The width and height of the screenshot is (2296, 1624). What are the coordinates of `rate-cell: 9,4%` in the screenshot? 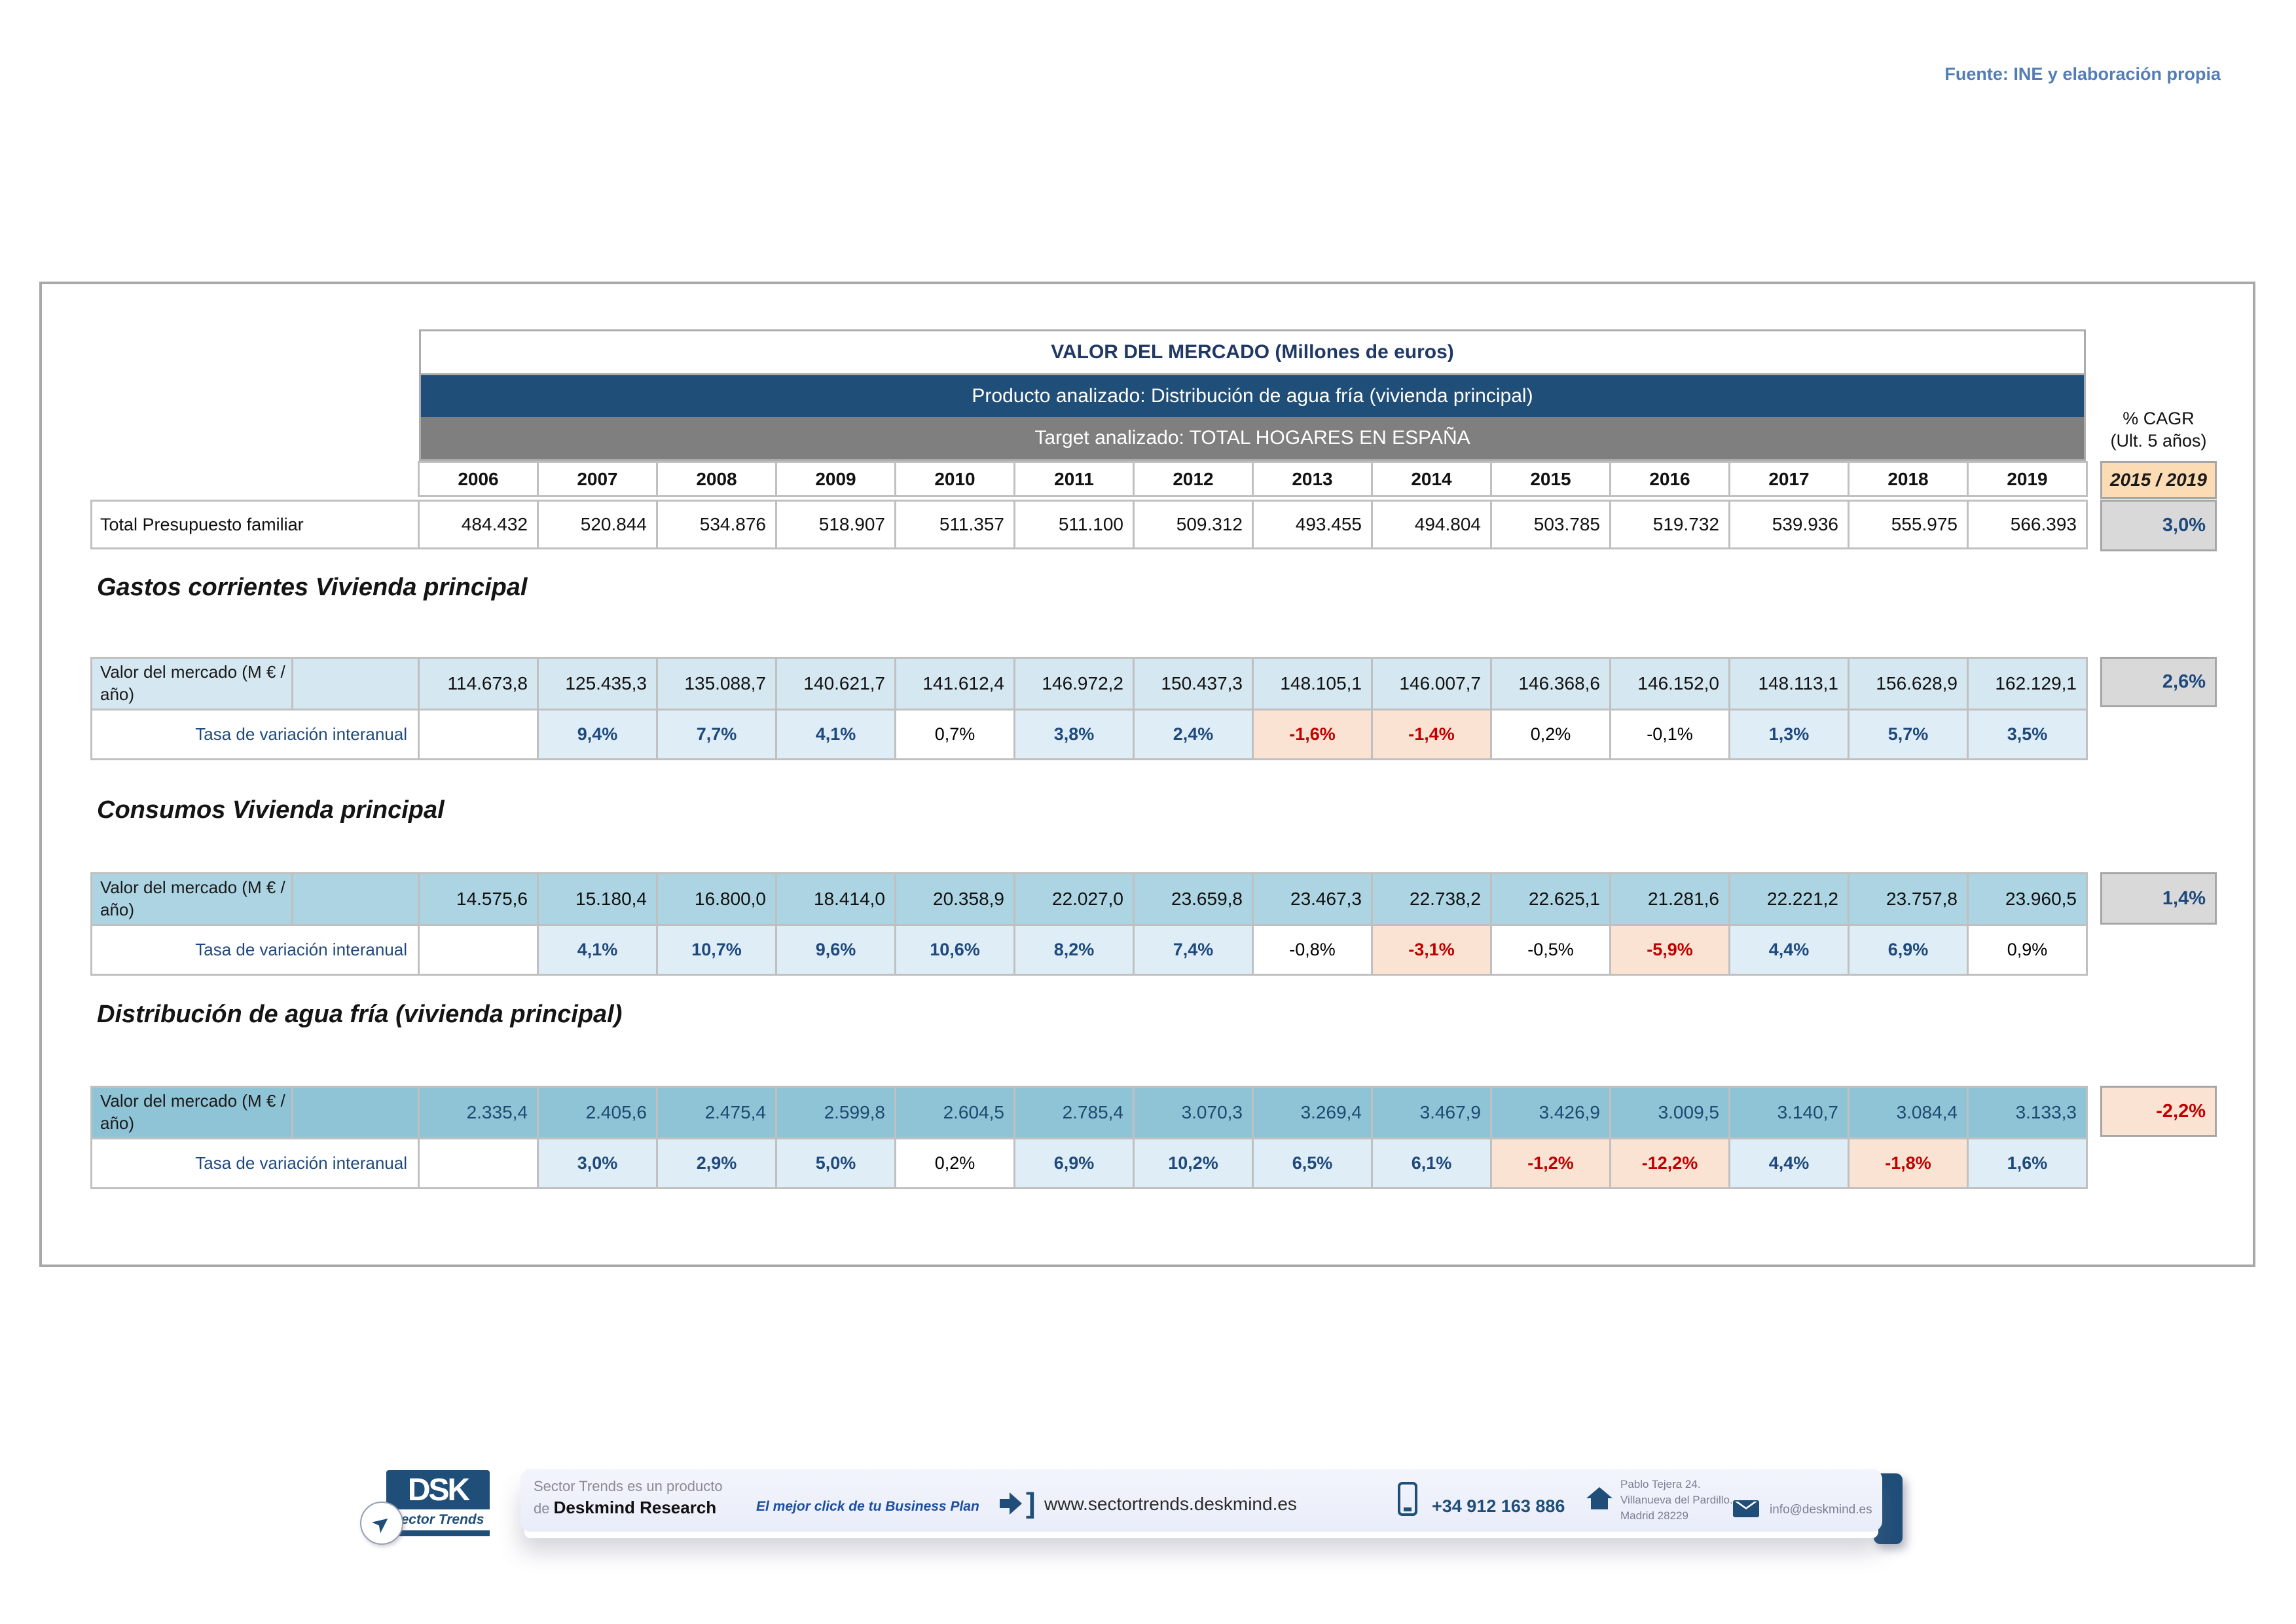 It's located at (597, 734).